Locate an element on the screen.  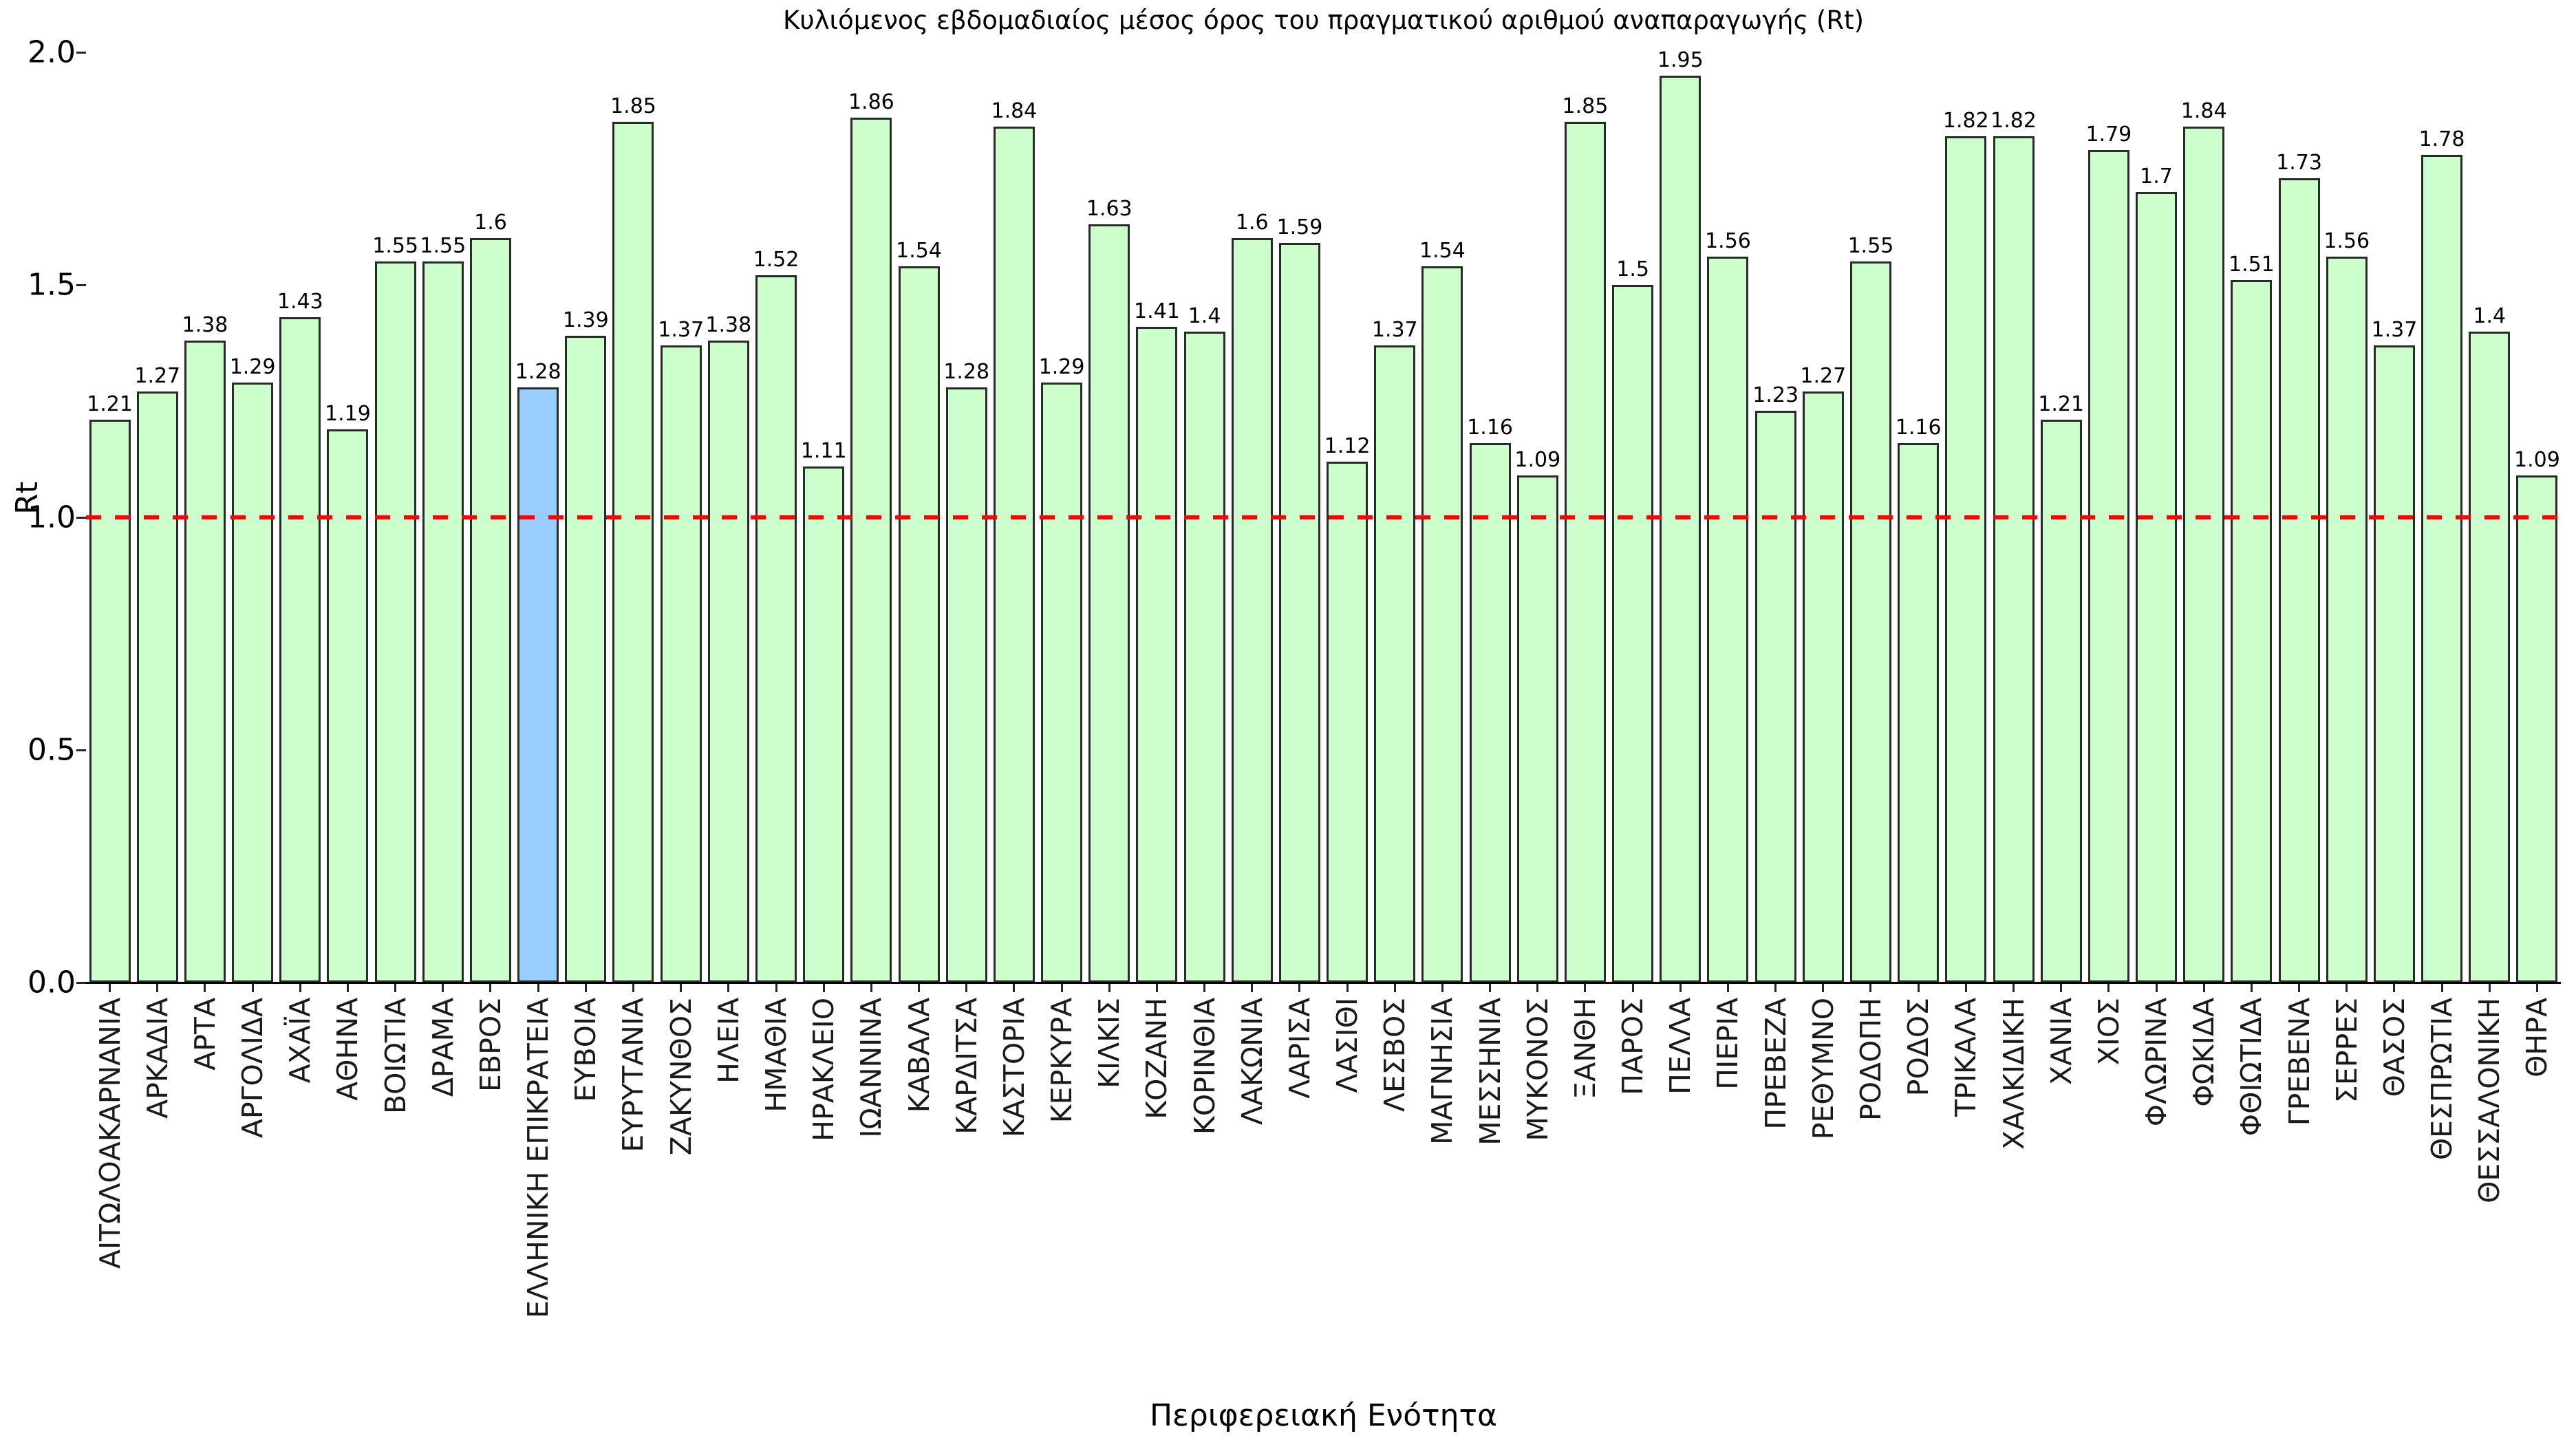
bar-value-label: 1.21 is located at coordinates (2061, 405).